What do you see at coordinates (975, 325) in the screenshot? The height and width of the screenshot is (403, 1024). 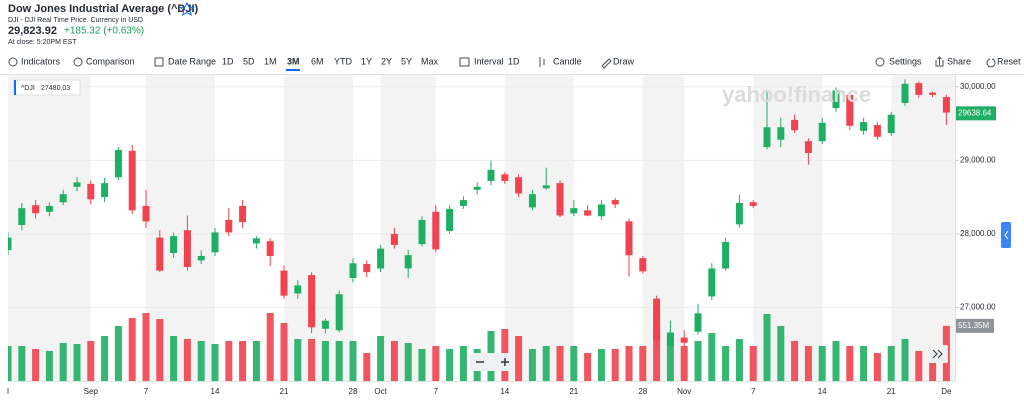 I see `volume-label-box` at bounding box center [975, 325].